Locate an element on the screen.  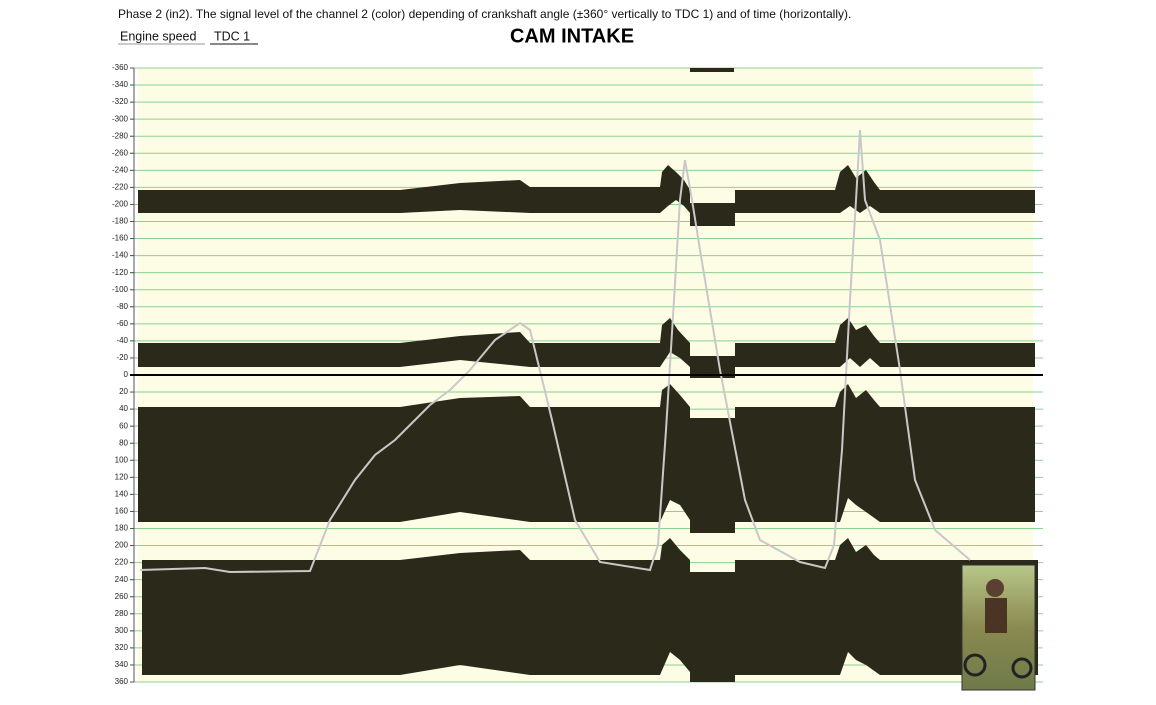
y-tick-label: -80 is located at coordinates (122, 306).